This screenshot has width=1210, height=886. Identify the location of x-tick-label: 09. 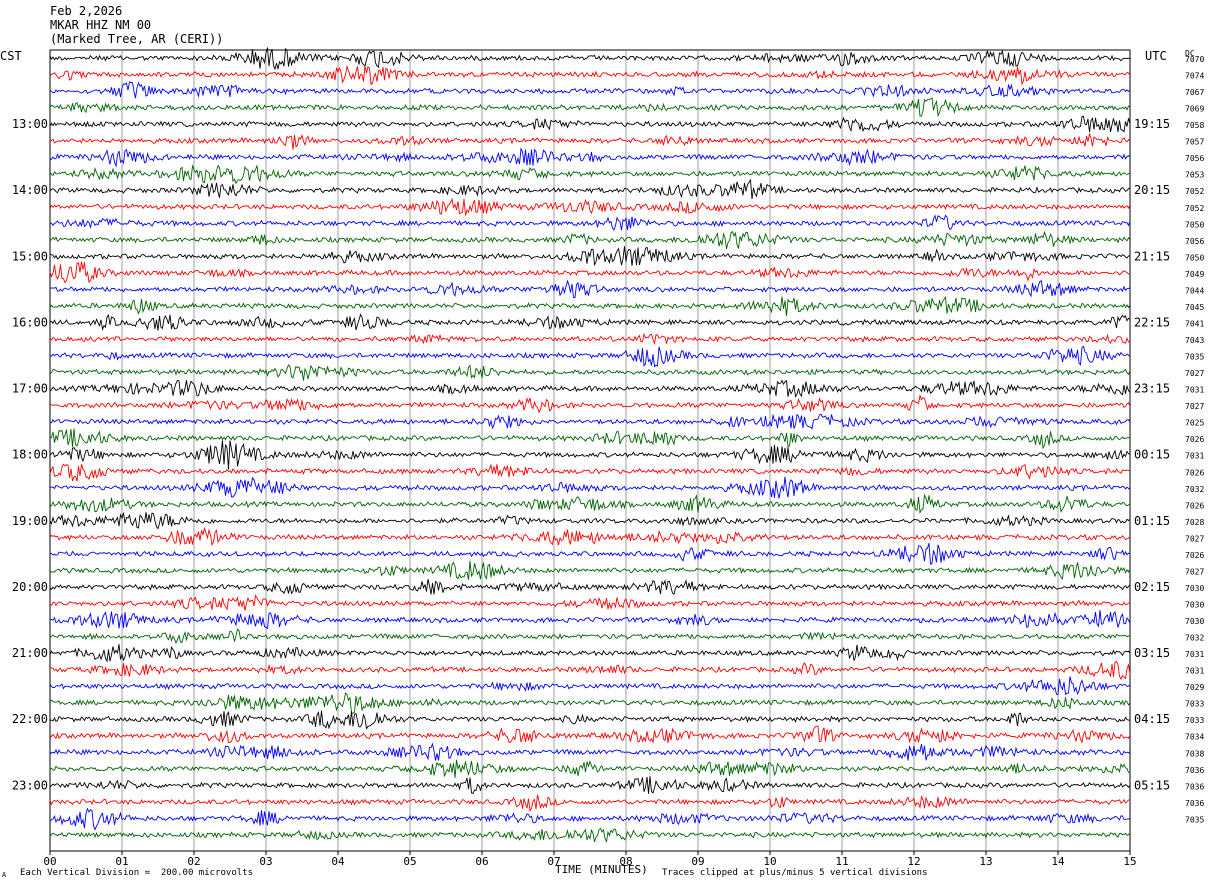
(697, 861).